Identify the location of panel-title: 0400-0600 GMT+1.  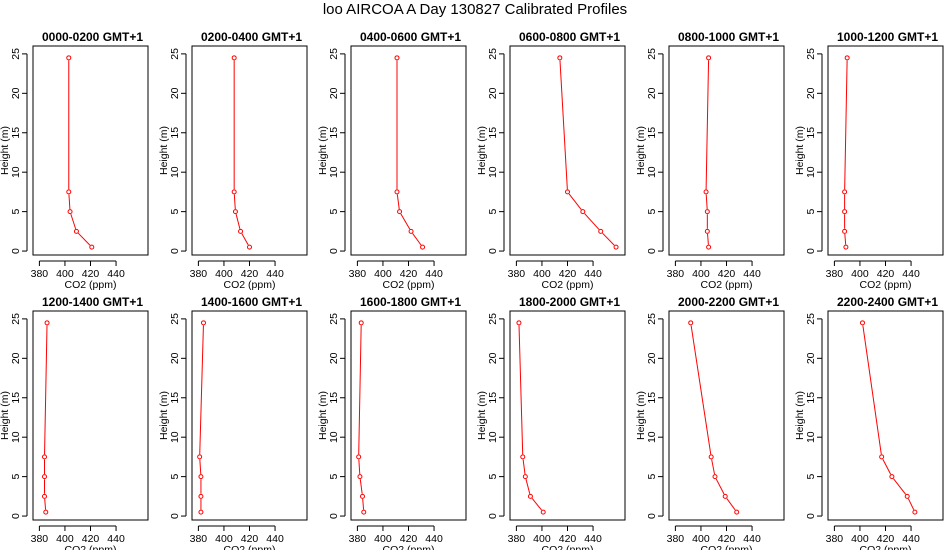
(410, 37).